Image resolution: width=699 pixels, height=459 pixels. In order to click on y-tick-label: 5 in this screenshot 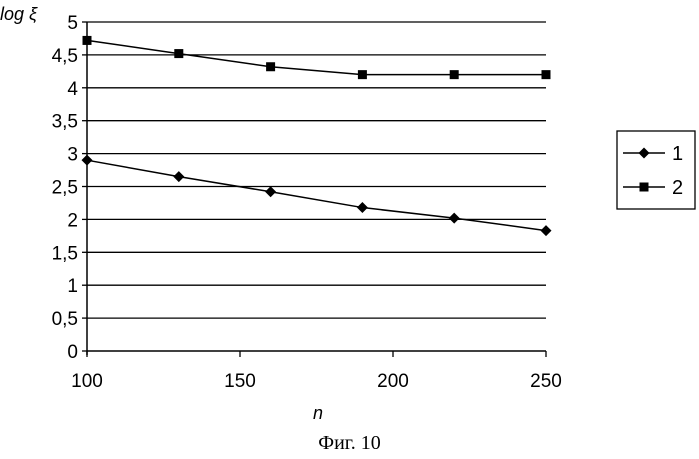, I will do `click(72, 23)`.